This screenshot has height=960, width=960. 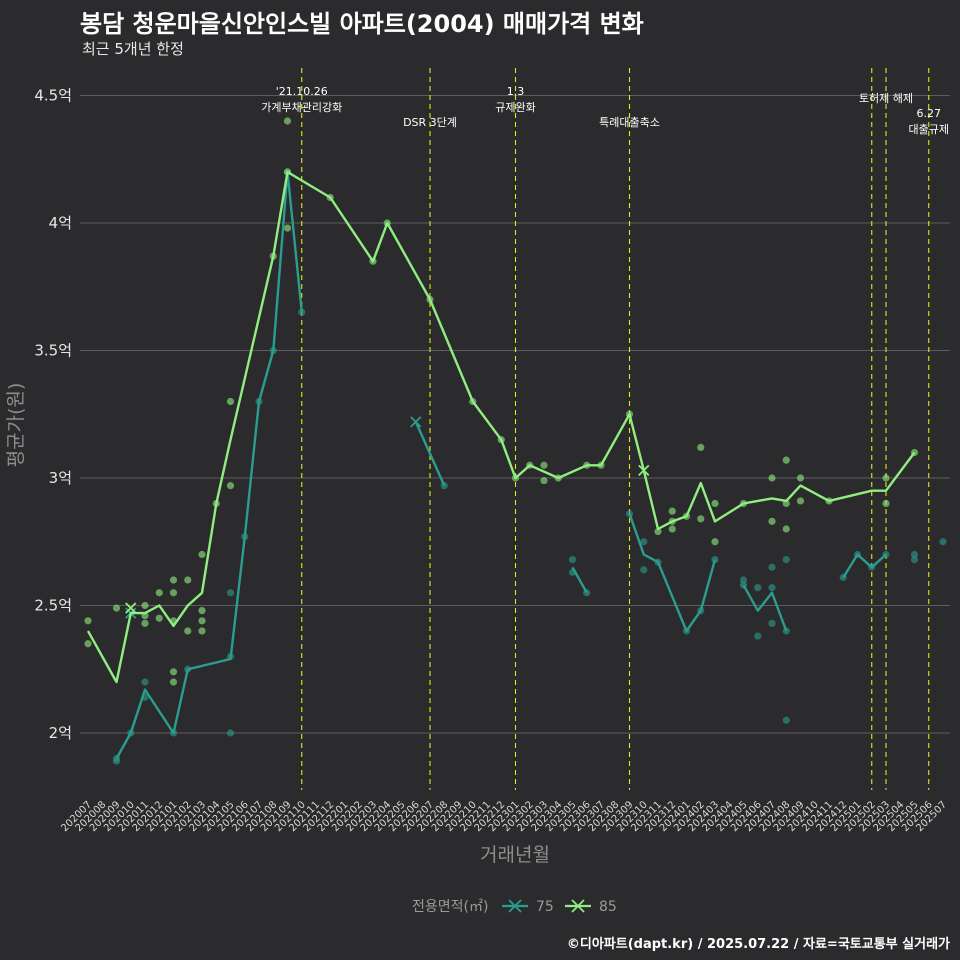 What do you see at coordinates (362, 24) in the screenshot?
I see `chart-title: 봉담 청운마을신안인스빌 아파트(2004) 매매가격 변화` at bounding box center [362, 24].